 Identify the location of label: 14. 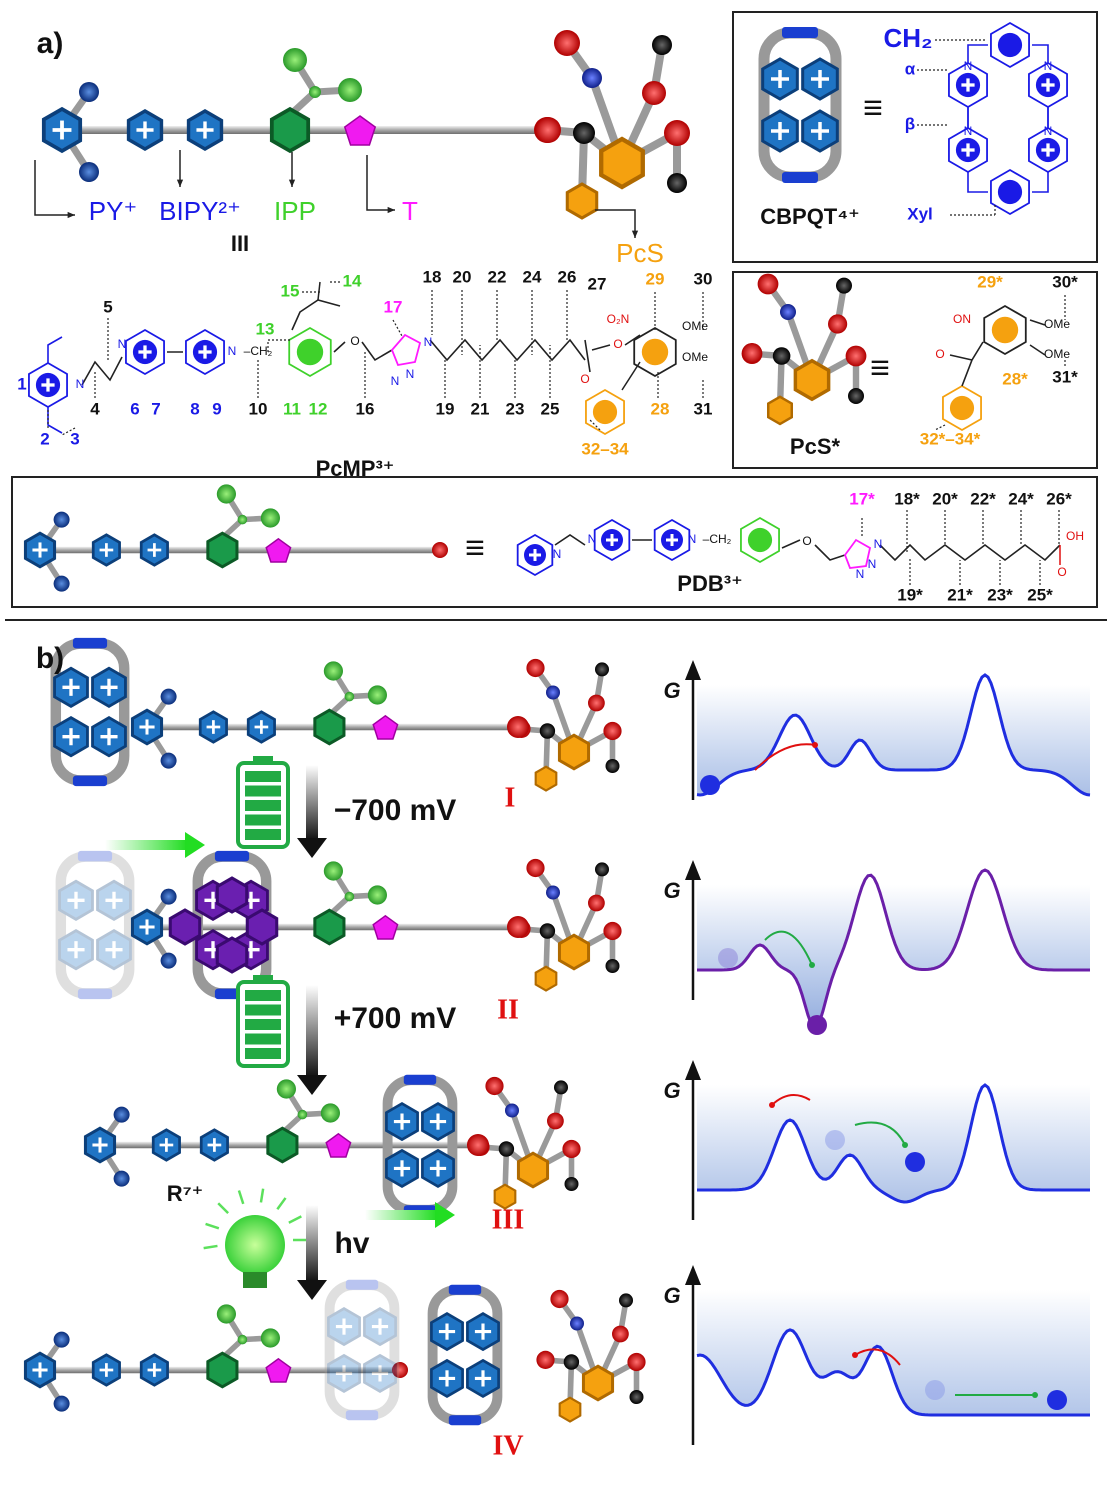
(352, 280).